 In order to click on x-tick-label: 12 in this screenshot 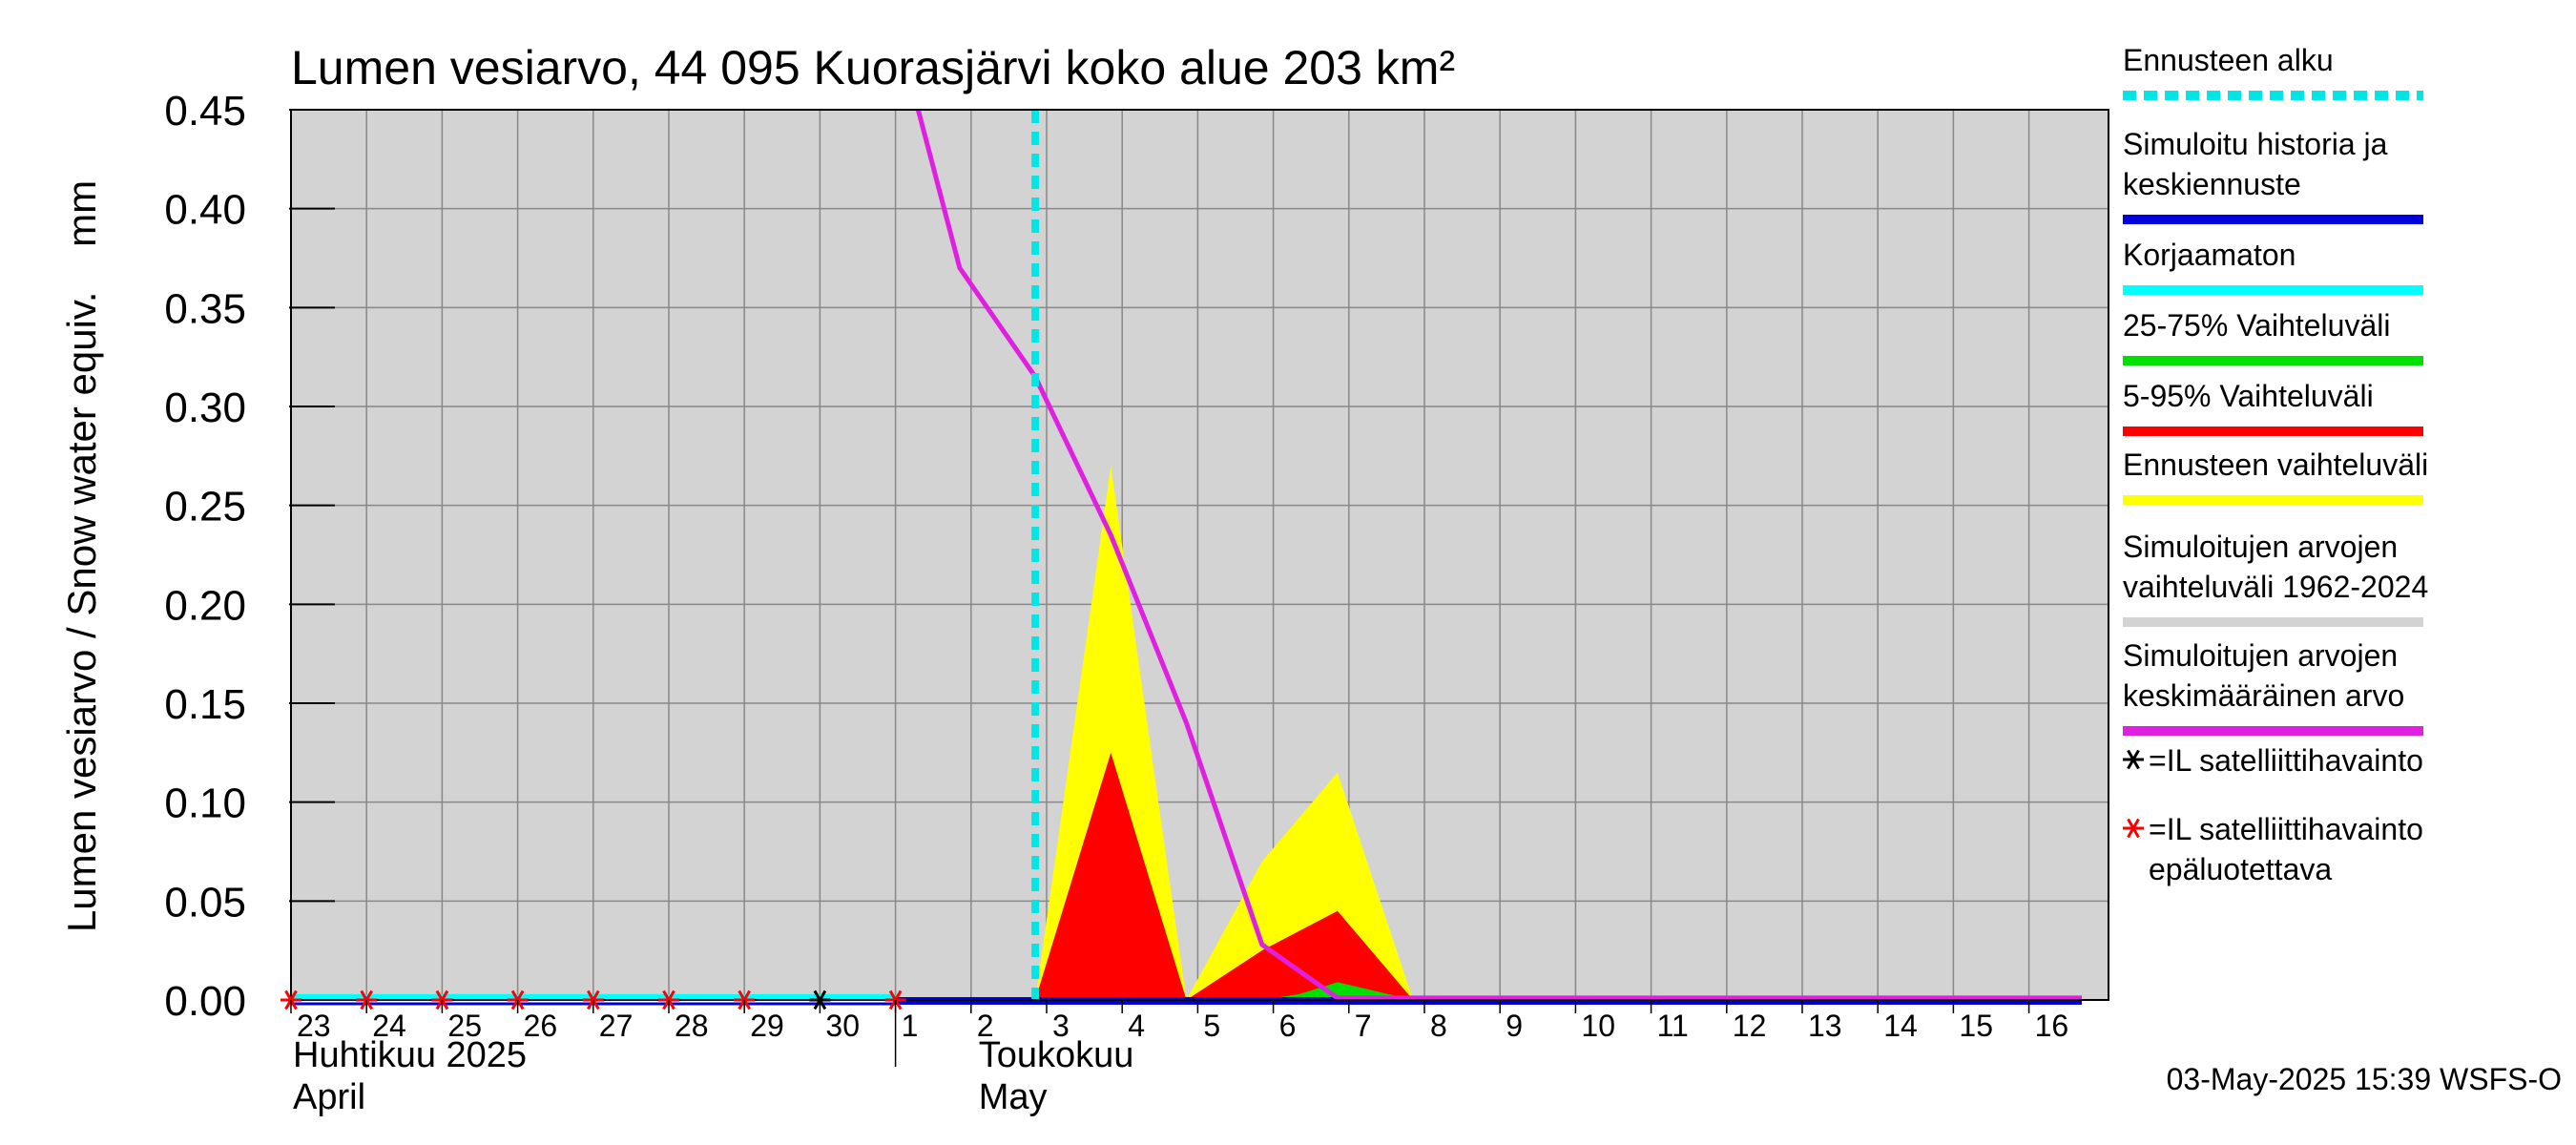, I will do `click(1750, 1026)`.